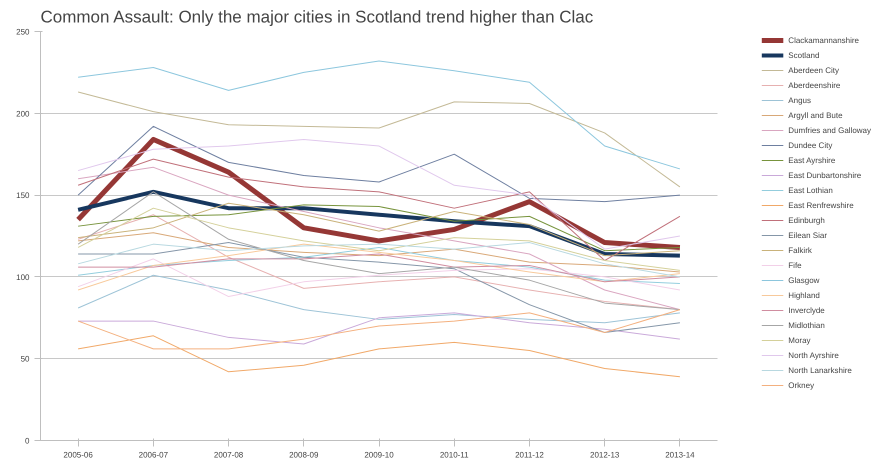  Describe the element at coordinates (814, 85) in the screenshot. I see `legend-label: Aberdeenshire` at that location.